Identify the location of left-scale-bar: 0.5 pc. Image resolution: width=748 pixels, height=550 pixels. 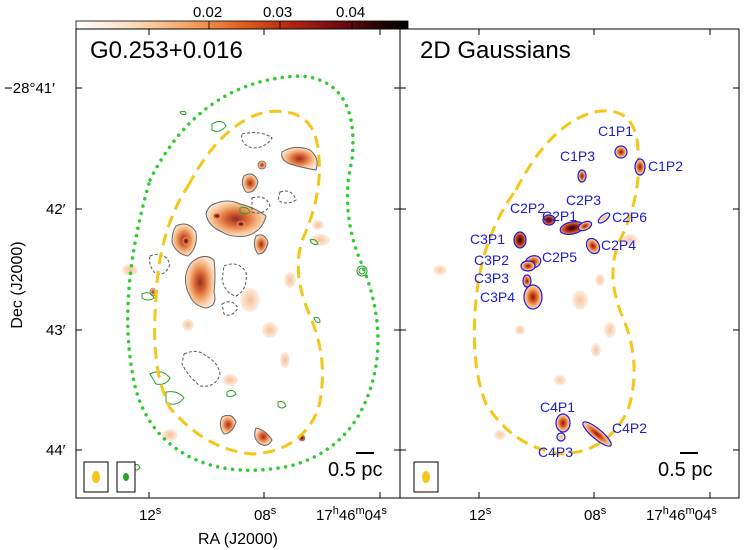
(355, 466).